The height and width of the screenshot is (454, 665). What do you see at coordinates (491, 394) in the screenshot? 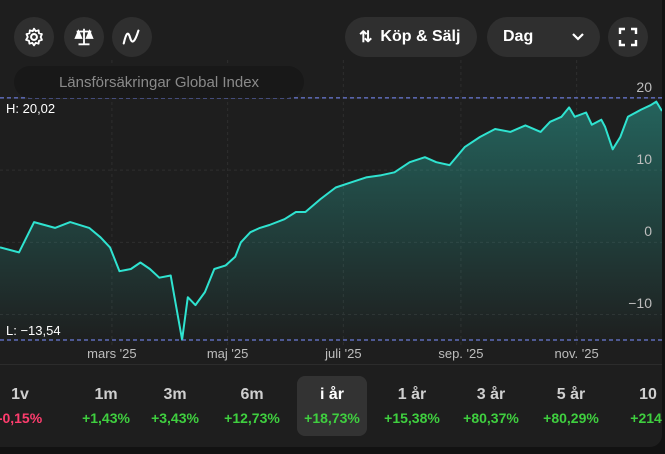
I see `period-label: 3 år` at bounding box center [491, 394].